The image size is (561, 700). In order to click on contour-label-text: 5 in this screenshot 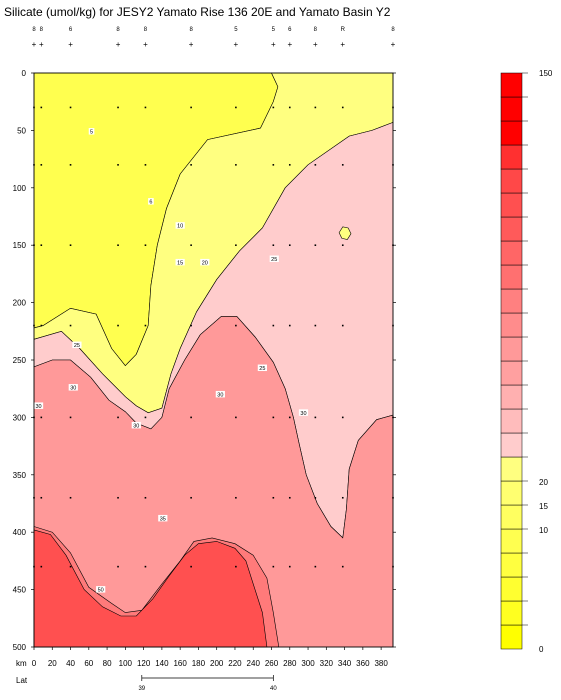, I will do `click(91, 133)`.